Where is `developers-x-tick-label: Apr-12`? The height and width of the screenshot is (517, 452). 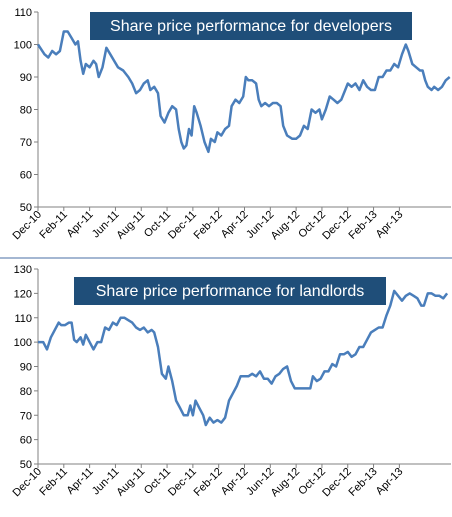 developers-x-tick-label: Apr-12 is located at coordinates (235, 225).